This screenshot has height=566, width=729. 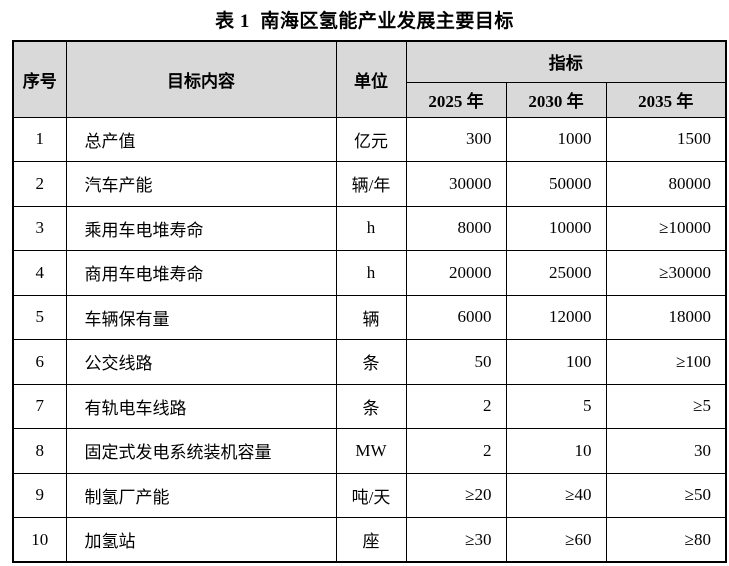 What do you see at coordinates (556, 139) in the screenshot?
I see `row-value-2030-cell: 1000` at bounding box center [556, 139].